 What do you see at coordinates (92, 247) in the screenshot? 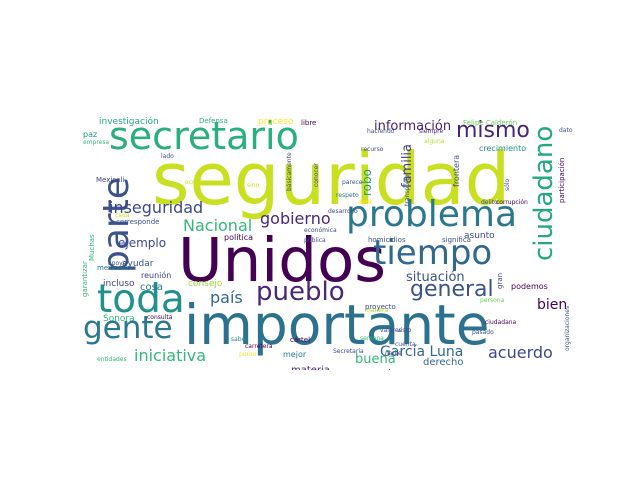
I see `word: Muchas` at bounding box center [92, 247].